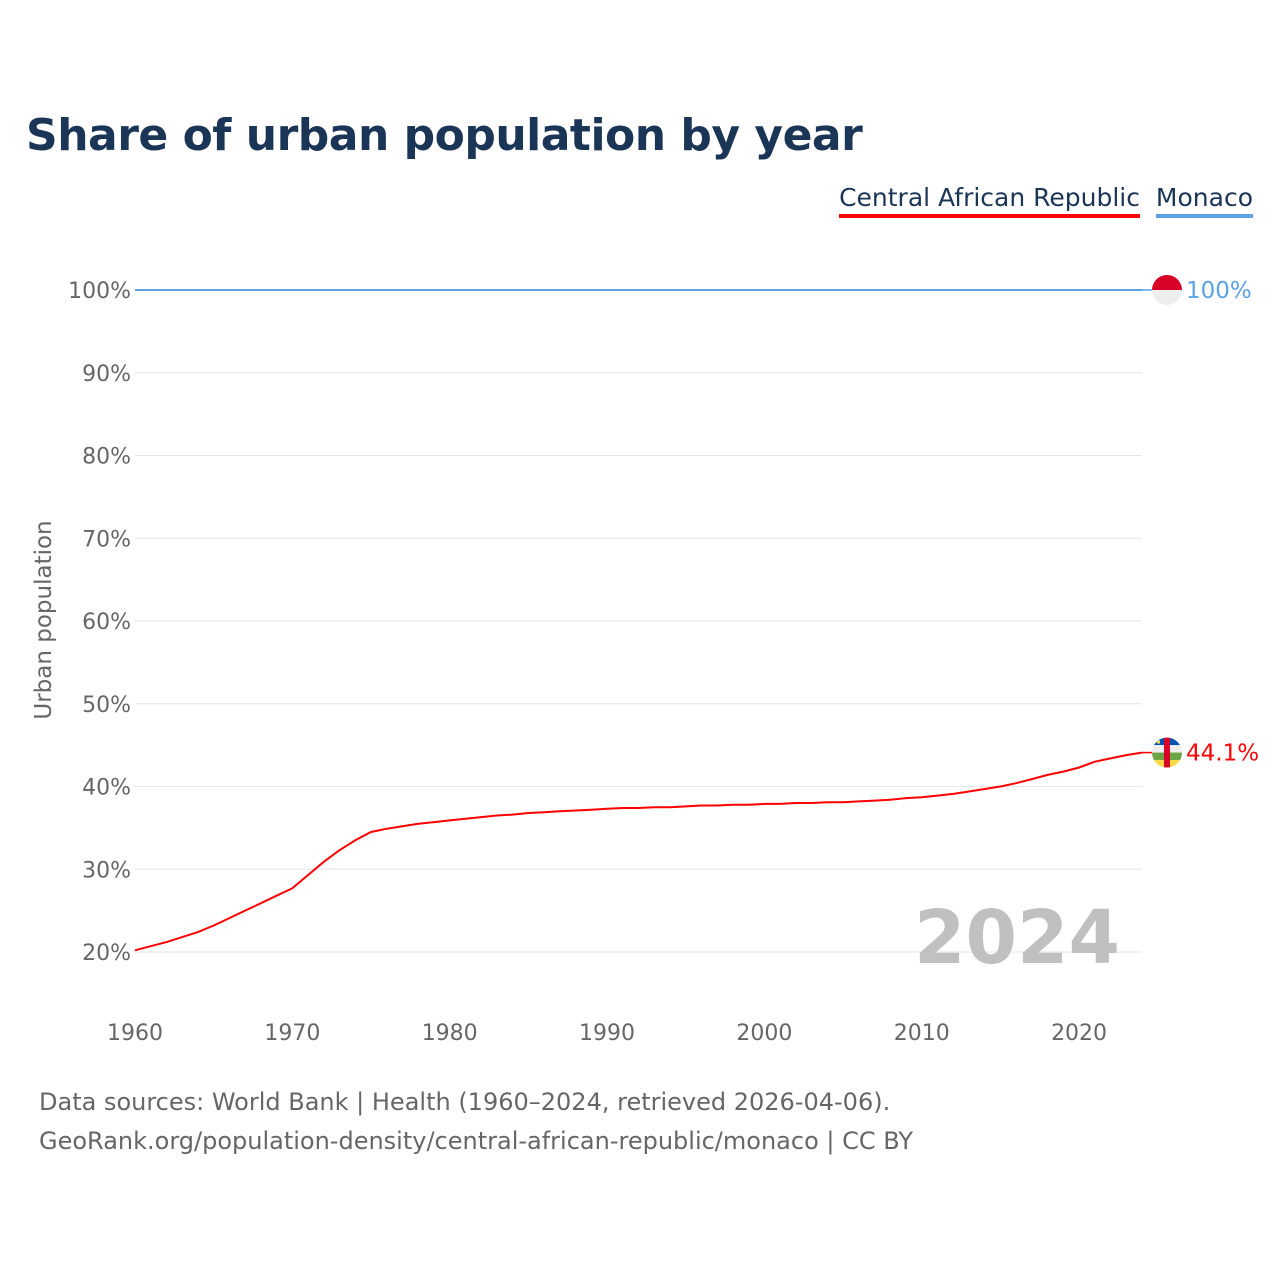 The height and width of the screenshot is (1280, 1280). What do you see at coordinates (106, 953) in the screenshot?
I see `y-tick-label: 20%` at bounding box center [106, 953].